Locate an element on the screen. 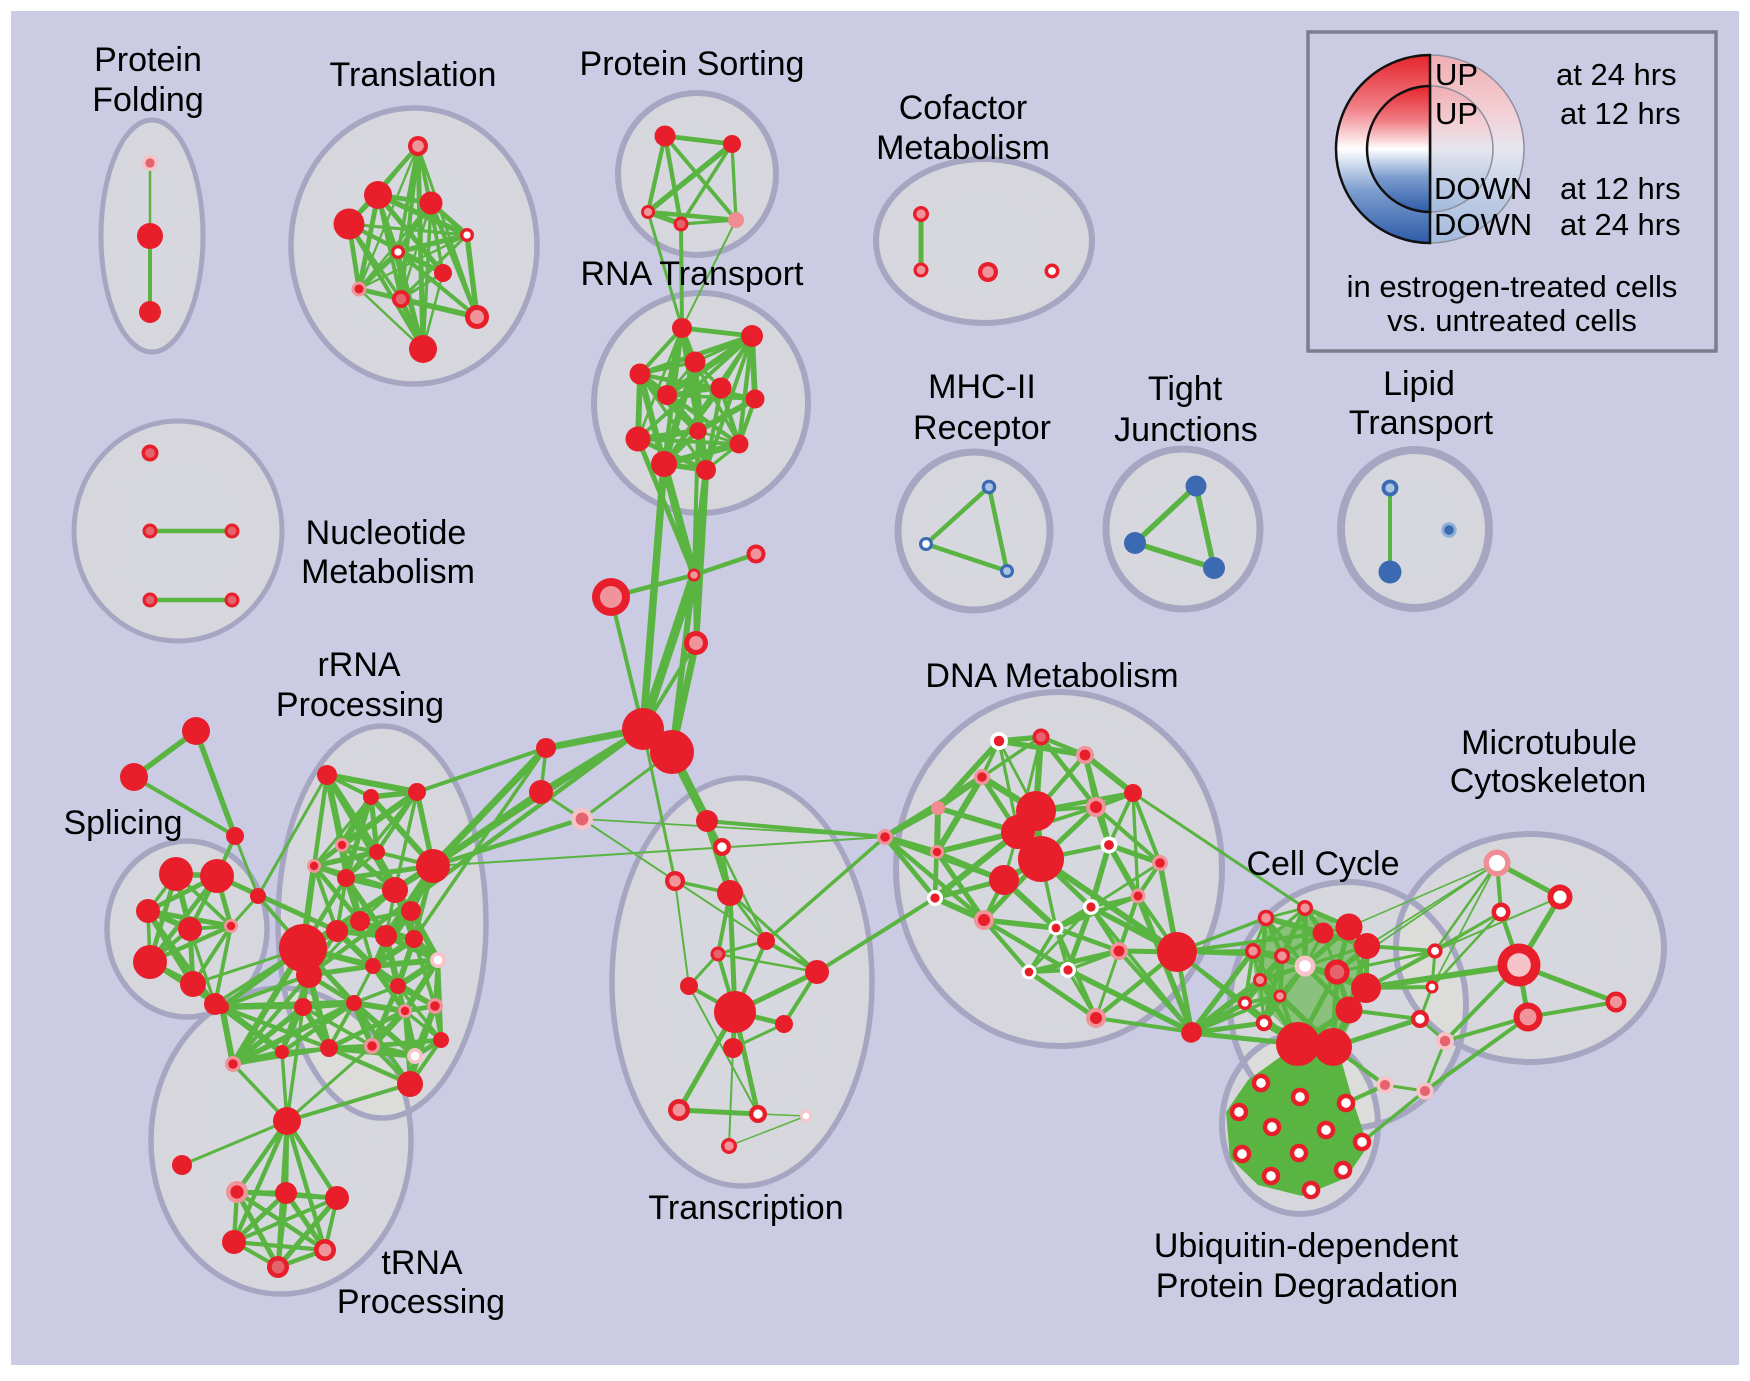 The width and height of the screenshot is (1750, 1381). svg-text: tRNA is located at coordinates (422, 1263).